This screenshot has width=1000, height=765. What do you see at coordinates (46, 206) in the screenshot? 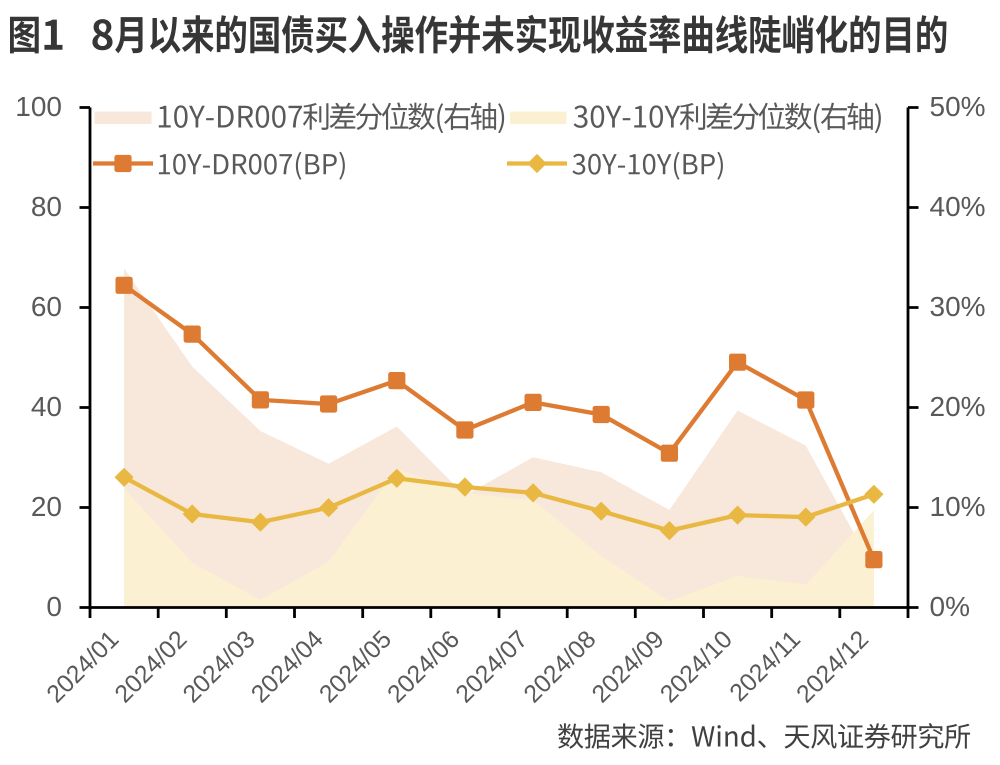
I see `svg-text: 80` at bounding box center [46, 206].